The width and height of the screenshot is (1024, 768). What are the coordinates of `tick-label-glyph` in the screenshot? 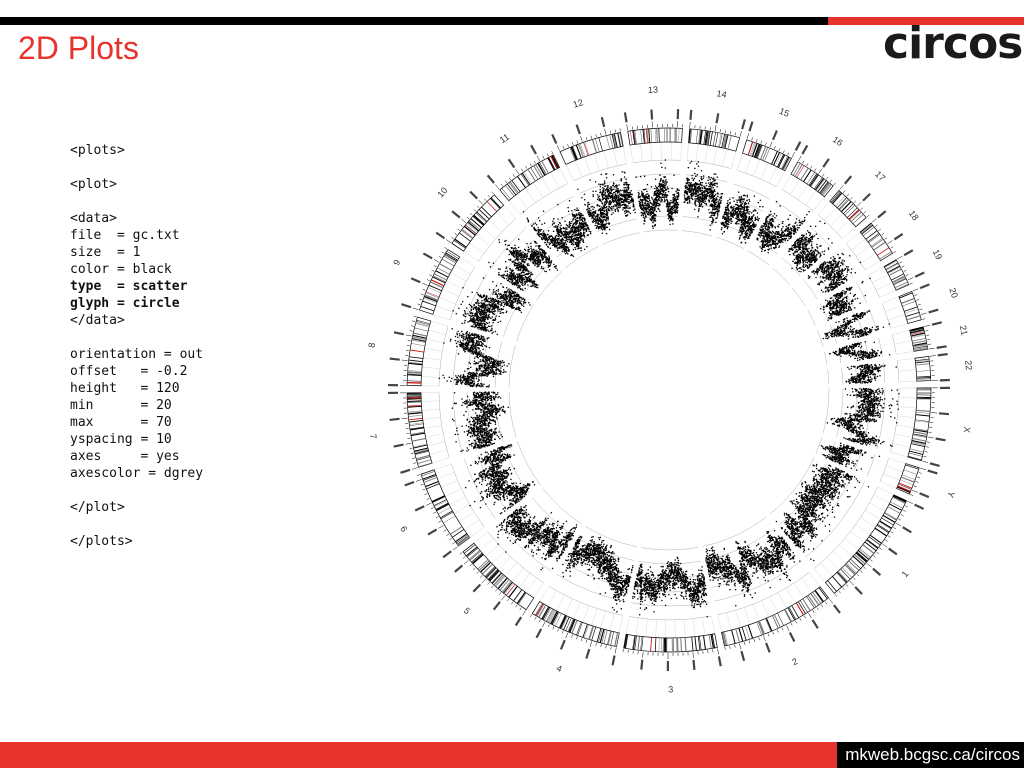 It's located at (837, 609).